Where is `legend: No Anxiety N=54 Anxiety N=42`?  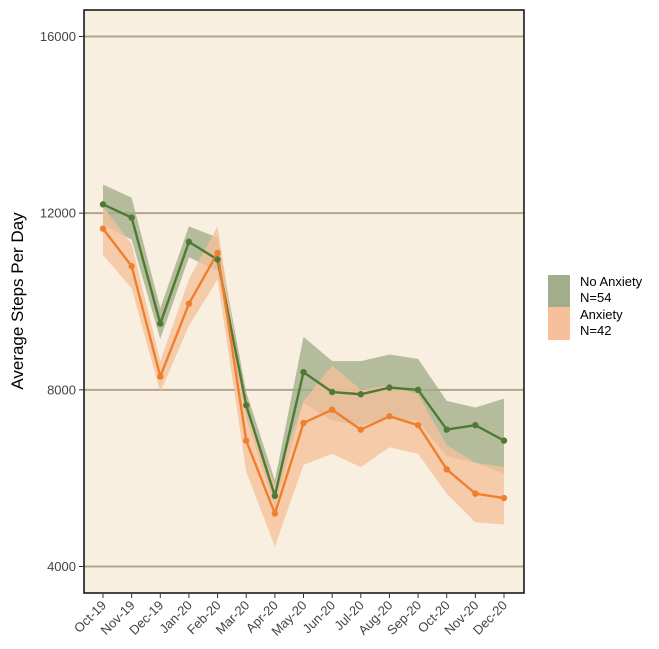
legend: No Anxiety N=54 Anxiety N=42 is located at coordinates (595, 307).